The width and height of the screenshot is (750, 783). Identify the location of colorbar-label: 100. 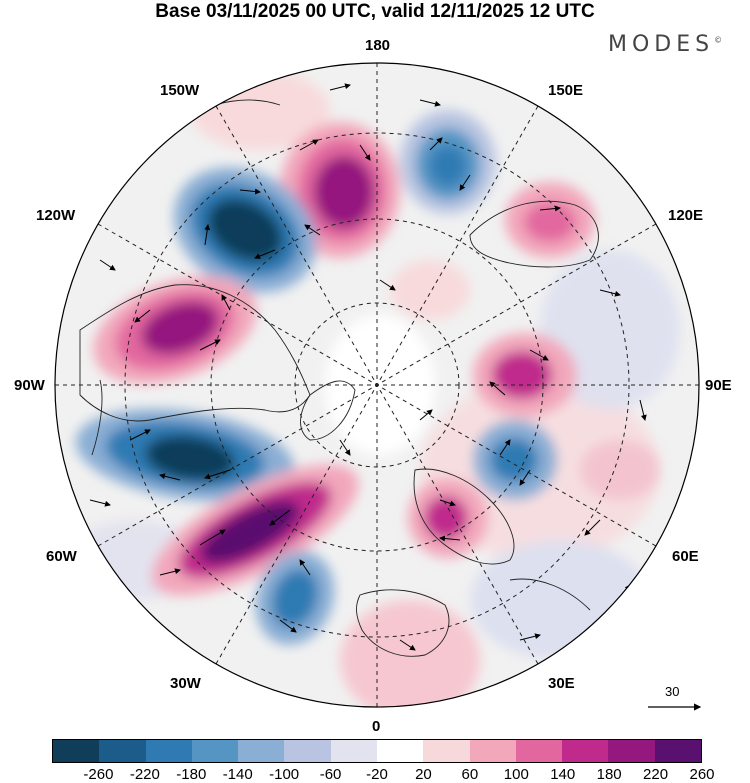
(516, 774).